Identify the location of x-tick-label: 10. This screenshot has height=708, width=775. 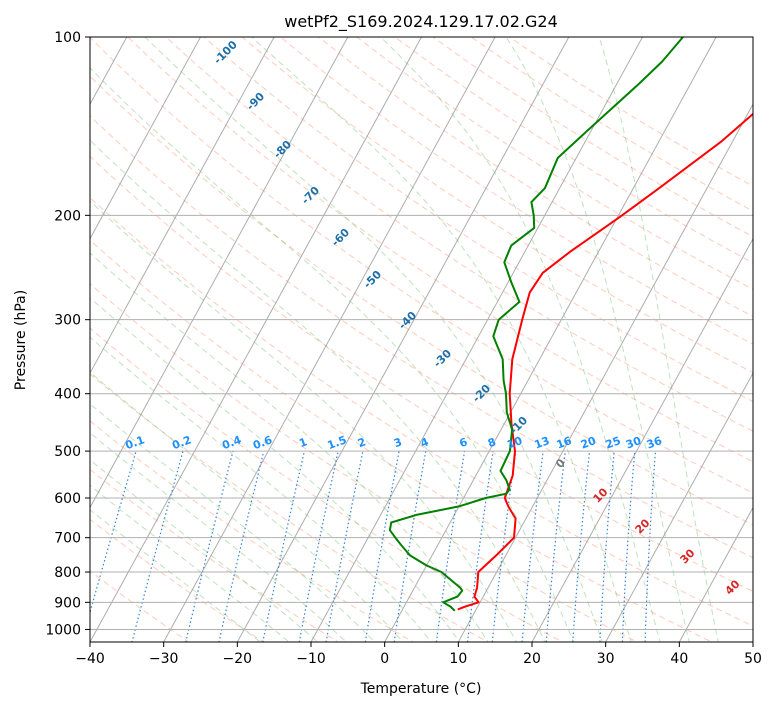
(458, 659).